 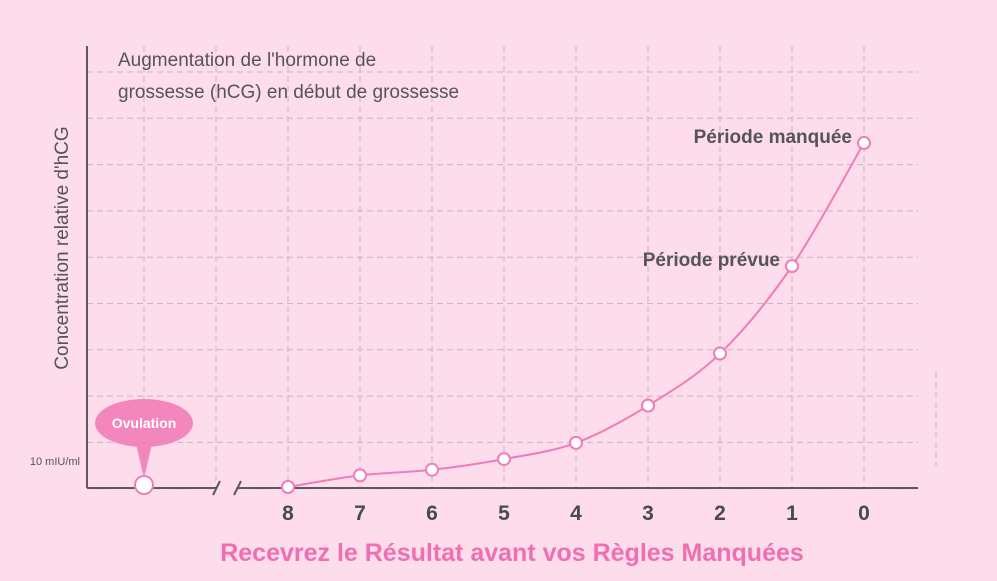 What do you see at coordinates (288, 92) in the screenshot?
I see `chart-title-line-2: grossesse (hCG) en début de grossesse` at bounding box center [288, 92].